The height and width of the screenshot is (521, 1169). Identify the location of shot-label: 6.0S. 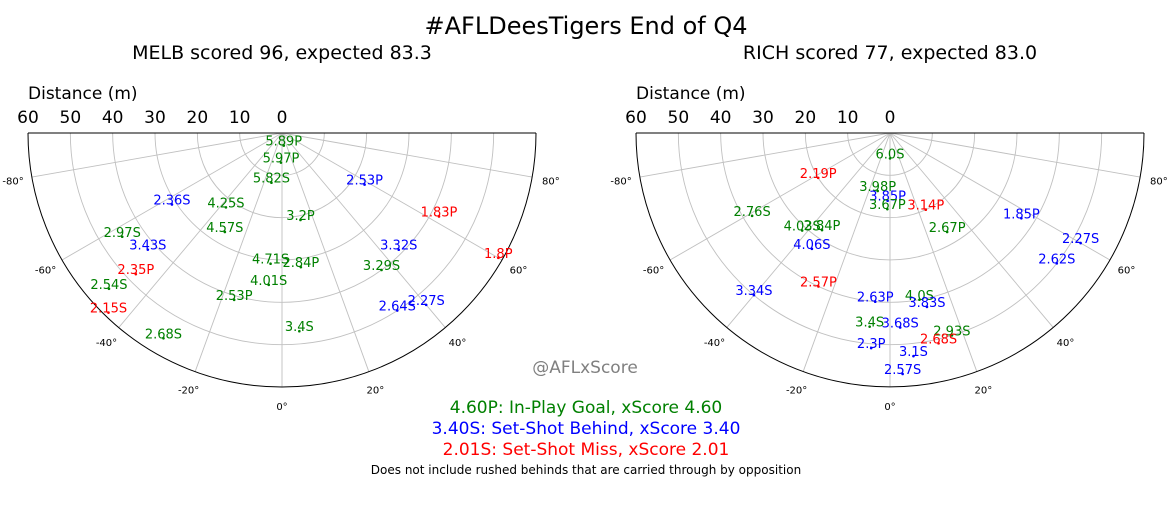
(890, 154).